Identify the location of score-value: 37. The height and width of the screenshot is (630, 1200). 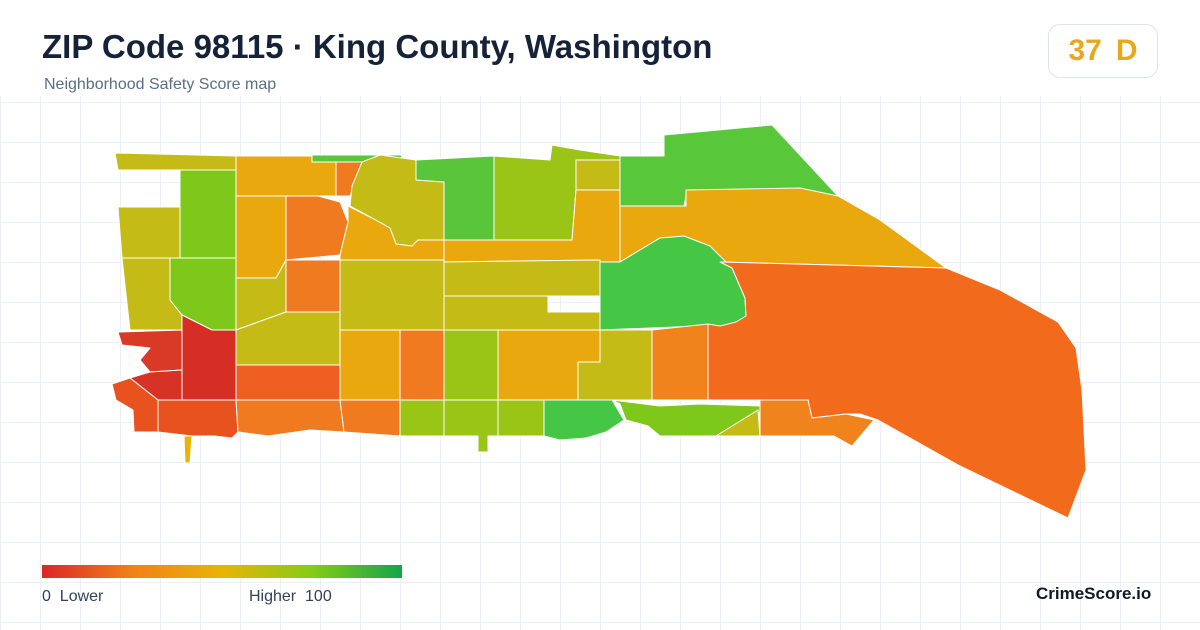
(1085, 50).